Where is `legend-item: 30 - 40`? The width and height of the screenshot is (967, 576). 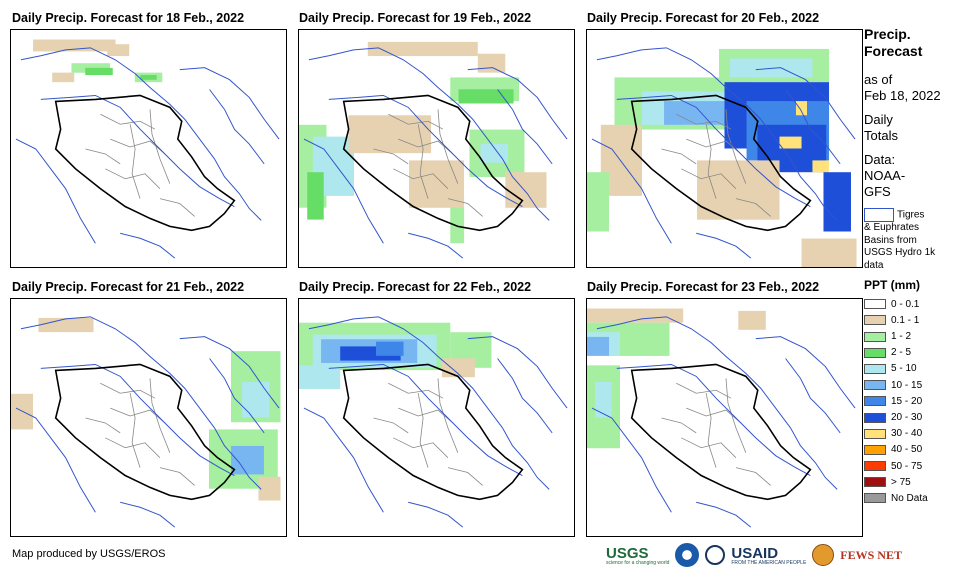 legend-item: 30 - 40 is located at coordinates (914, 434).